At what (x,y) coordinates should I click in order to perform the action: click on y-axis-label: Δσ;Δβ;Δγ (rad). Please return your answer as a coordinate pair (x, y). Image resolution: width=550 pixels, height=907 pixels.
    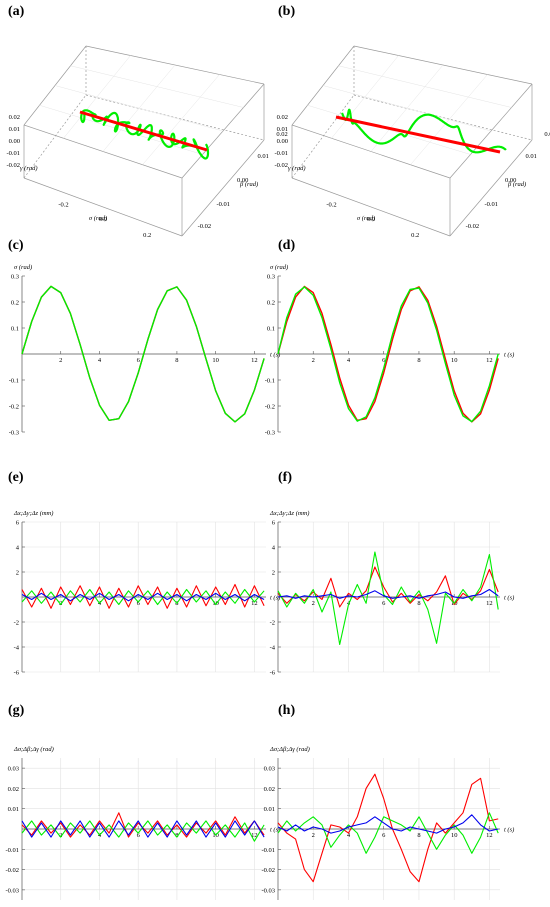
    Looking at the image, I should click on (289, 749).